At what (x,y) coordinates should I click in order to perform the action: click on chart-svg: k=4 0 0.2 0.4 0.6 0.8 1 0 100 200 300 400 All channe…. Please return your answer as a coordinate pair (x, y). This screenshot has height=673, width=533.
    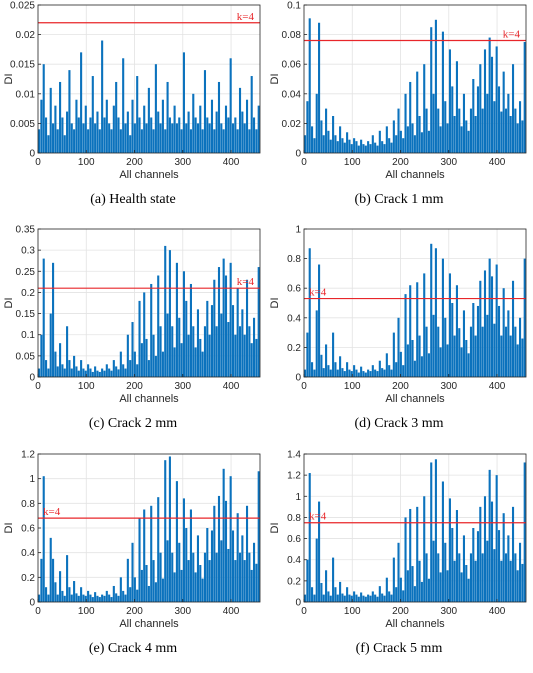
    Looking at the image, I should click on (398, 315).